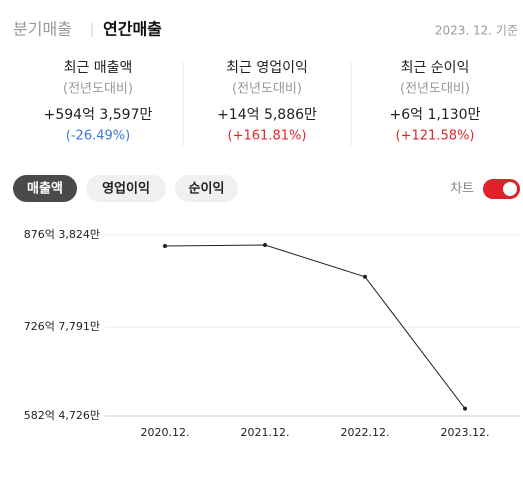 This screenshot has height=483, width=523. Describe the element at coordinates (267, 136) in the screenshot. I see `summary-change: (+161.81%)` at that location.